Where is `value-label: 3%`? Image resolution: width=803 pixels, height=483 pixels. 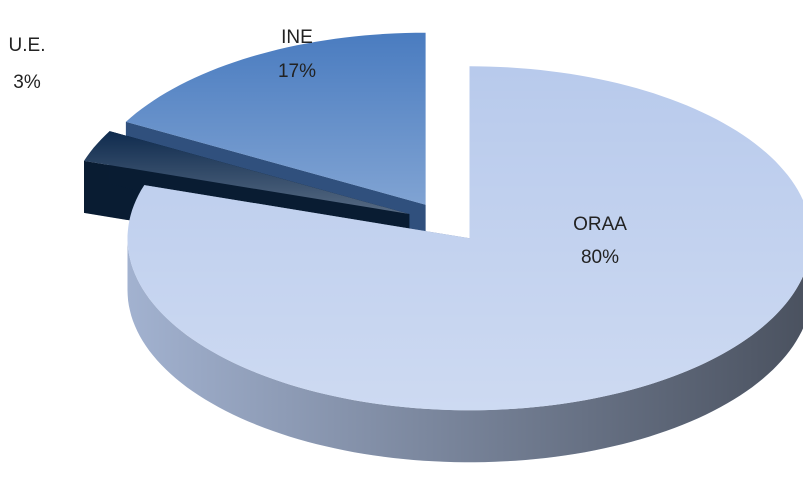 value-label: 3% is located at coordinates (27, 82).